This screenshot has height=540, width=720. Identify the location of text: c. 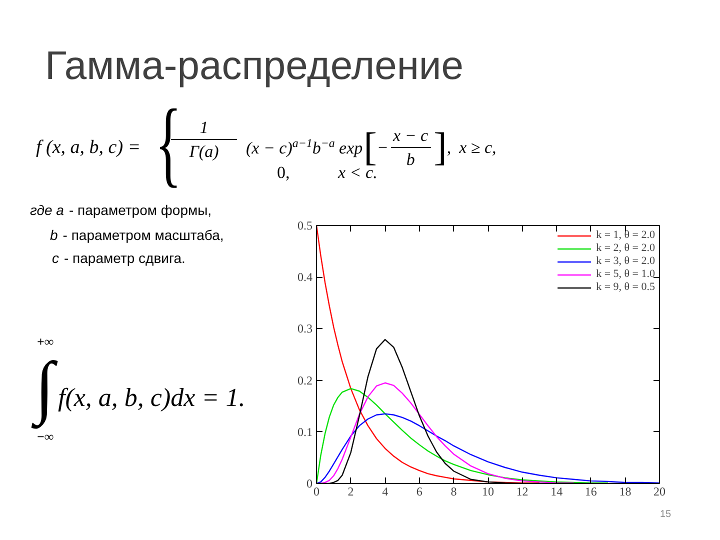
(55, 258).